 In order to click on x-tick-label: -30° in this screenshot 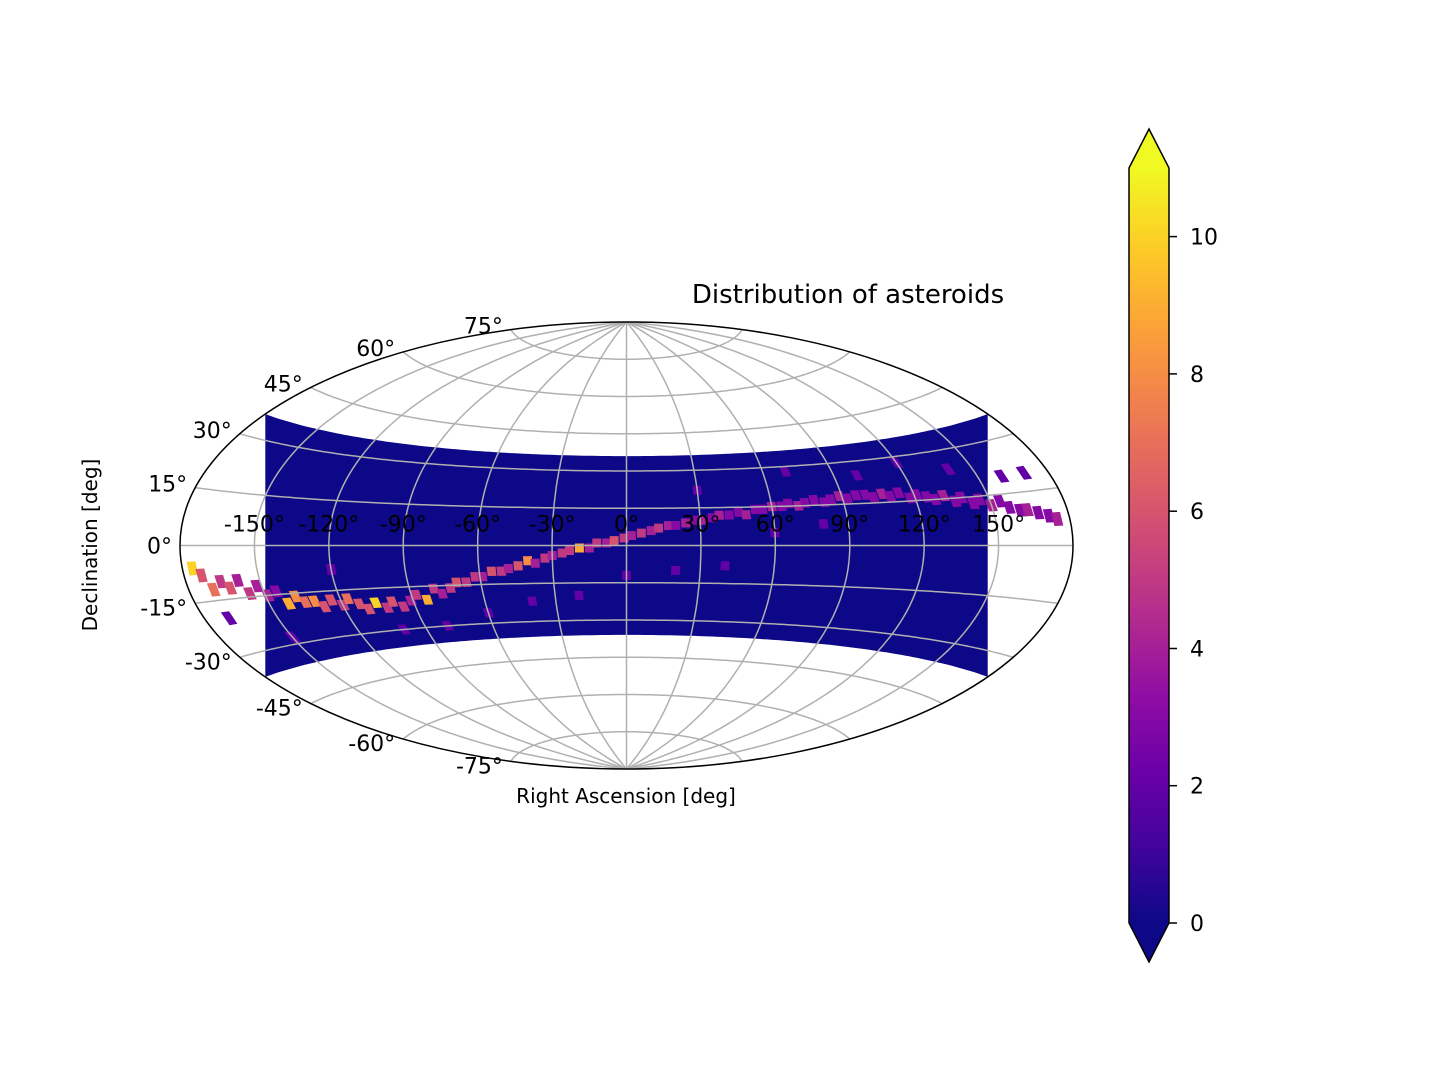, I will do `click(552, 525)`.